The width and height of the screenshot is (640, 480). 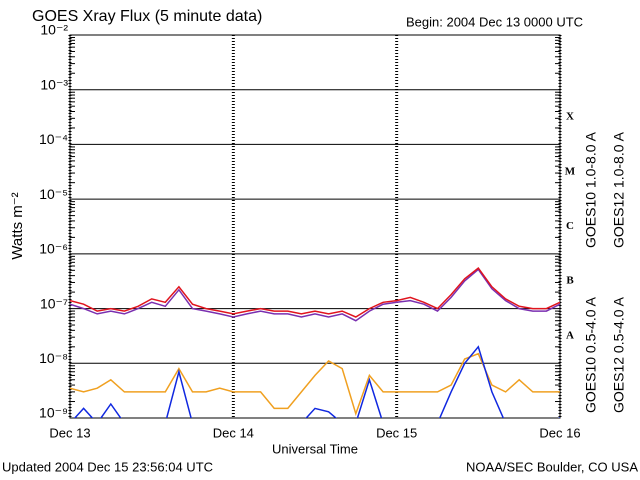 I want to click on legend-entry: GOES10 0.5-4.0 A, so click(x=591, y=354).